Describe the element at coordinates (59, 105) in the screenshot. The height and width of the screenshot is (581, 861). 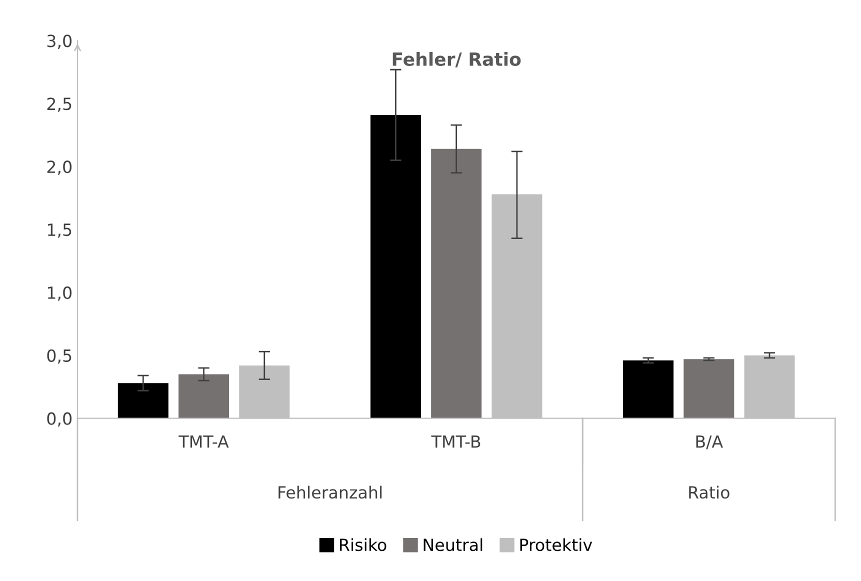
I see `y-tick-label: 2,5` at that location.